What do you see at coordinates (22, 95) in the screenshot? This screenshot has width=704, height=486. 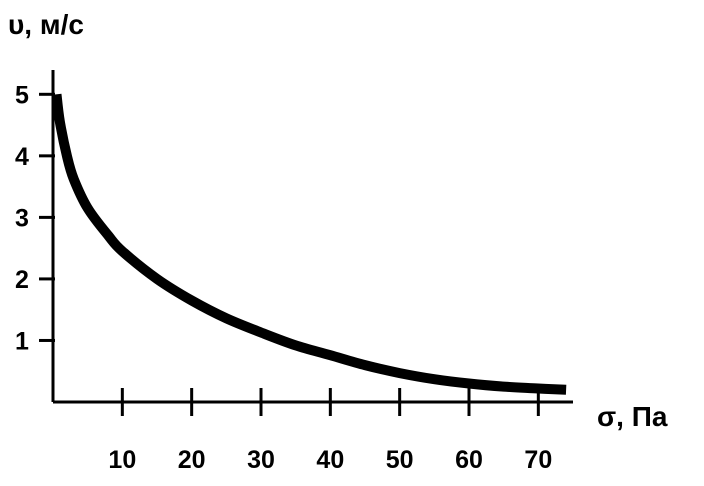 I see `y-tick-label: 5` at bounding box center [22, 95].